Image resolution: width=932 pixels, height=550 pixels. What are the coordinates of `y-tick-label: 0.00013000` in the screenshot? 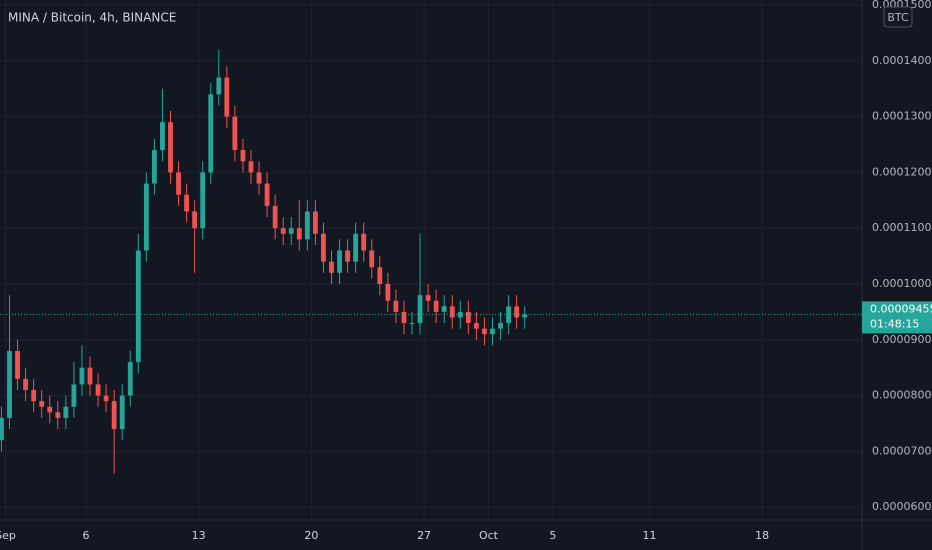 It's located at (902, 116).